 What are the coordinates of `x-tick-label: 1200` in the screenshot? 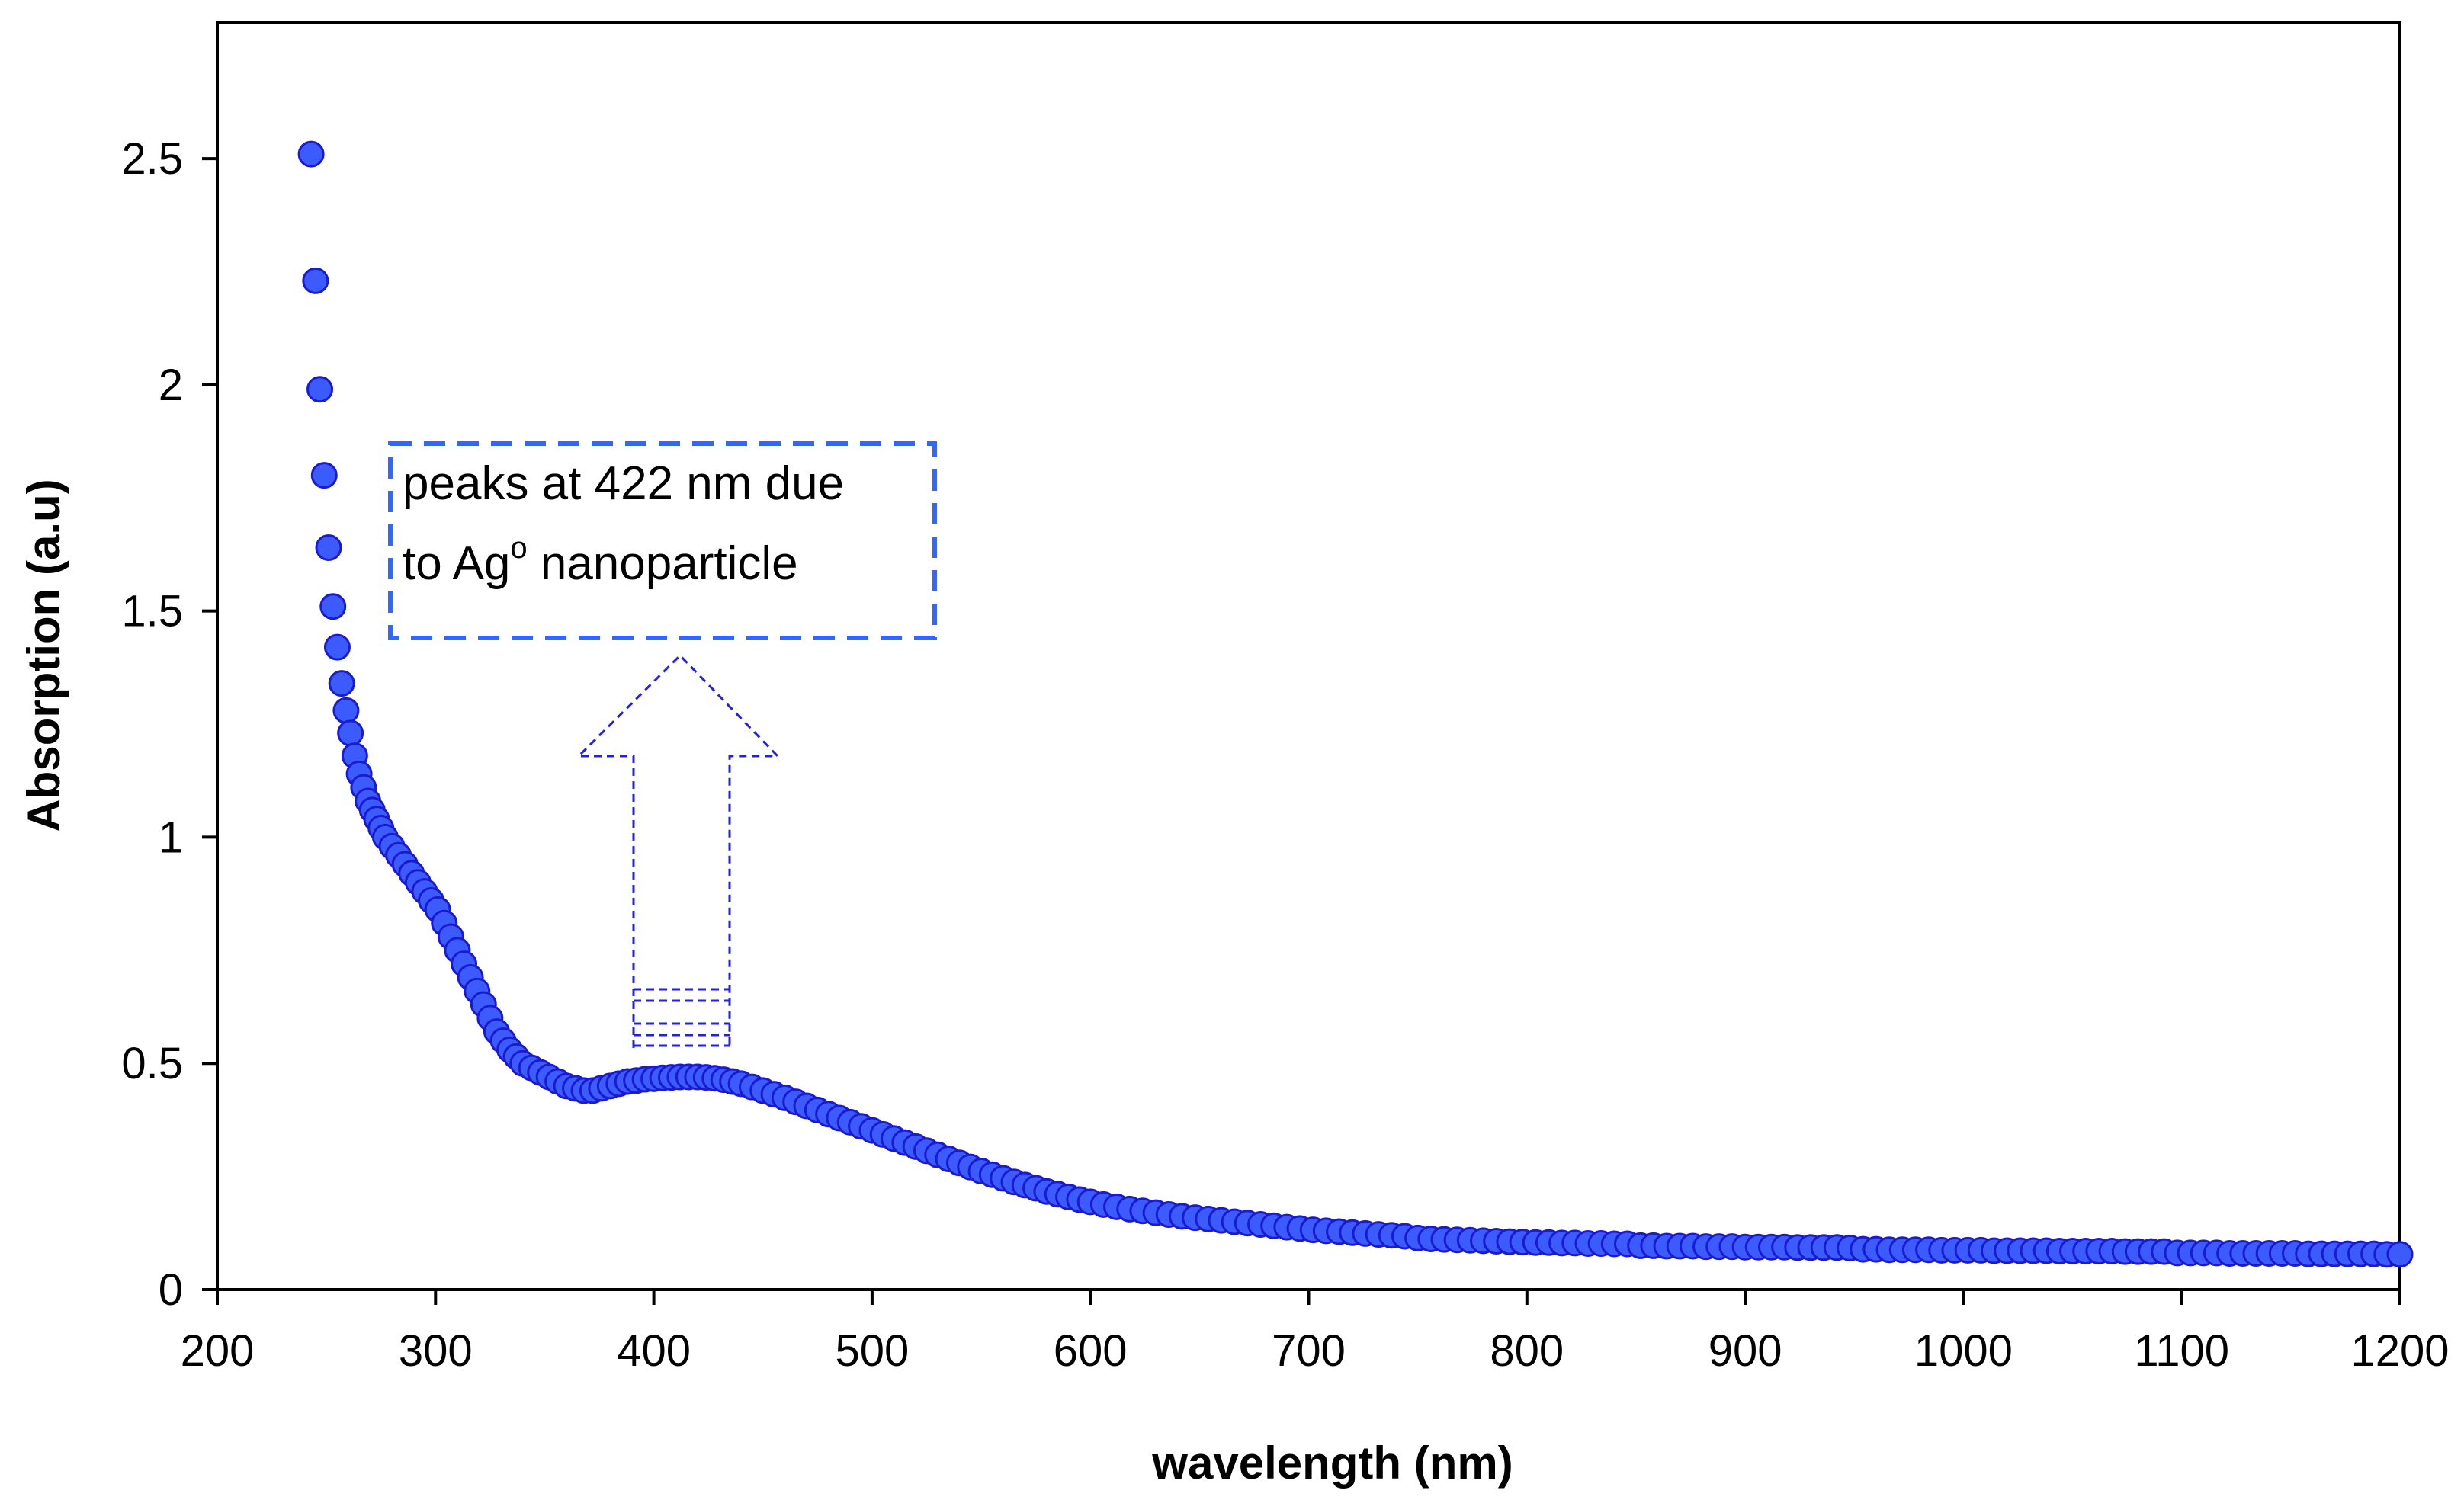 It's located at (2400, 1351).